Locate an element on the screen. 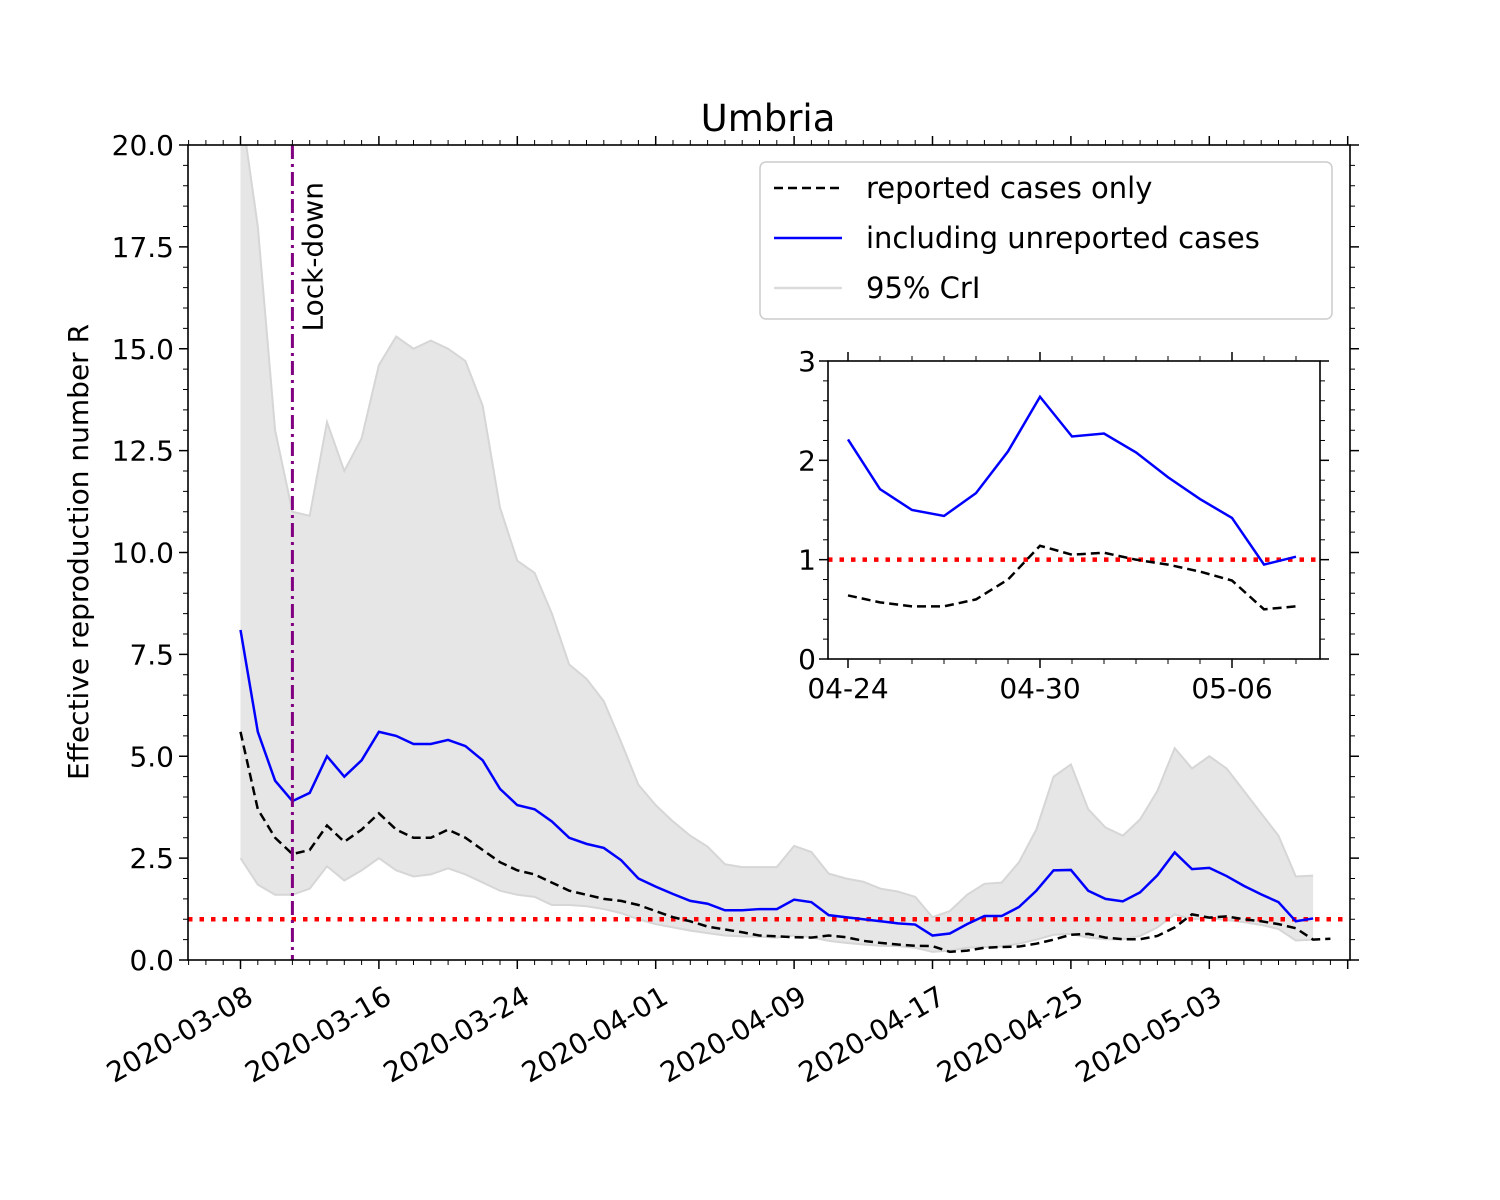 The height and width of the screenshot is (1200, 1500). y-tick-label: 12.5 is located at coordinates (143, 451).